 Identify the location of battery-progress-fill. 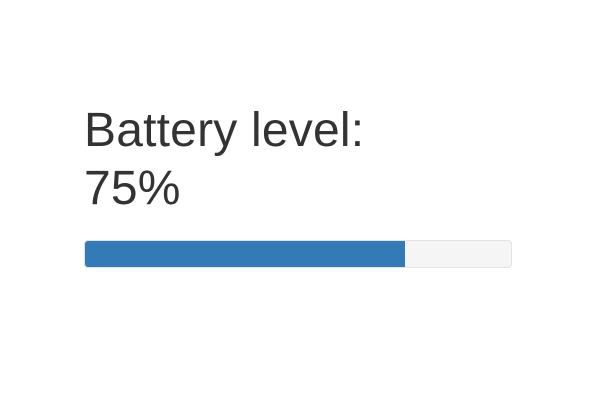
(245, 254).